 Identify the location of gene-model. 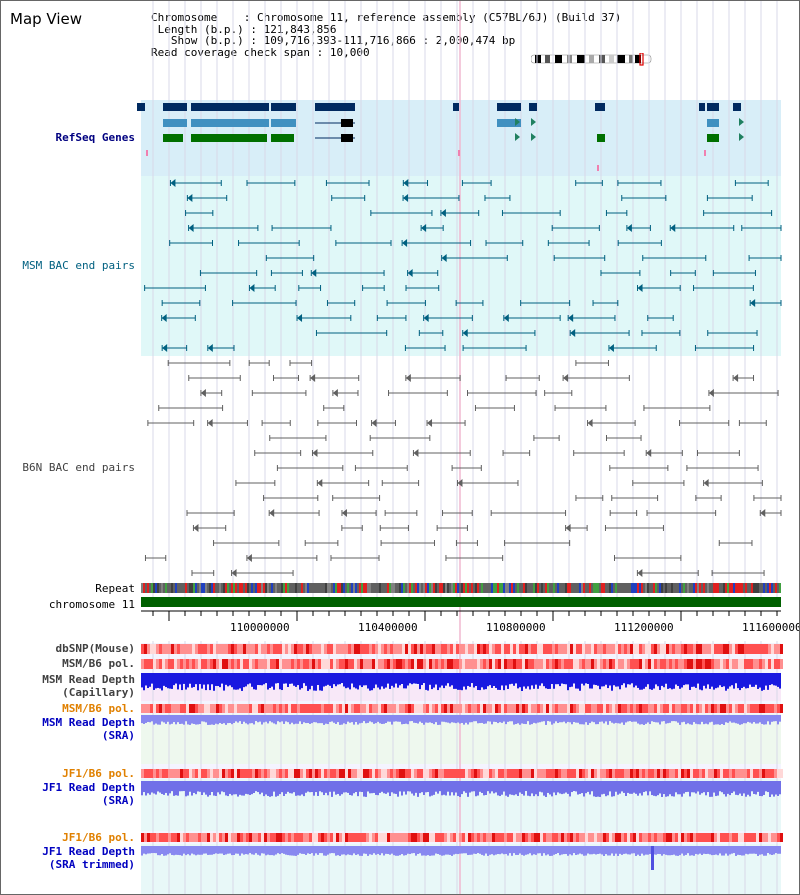
(175, 123).